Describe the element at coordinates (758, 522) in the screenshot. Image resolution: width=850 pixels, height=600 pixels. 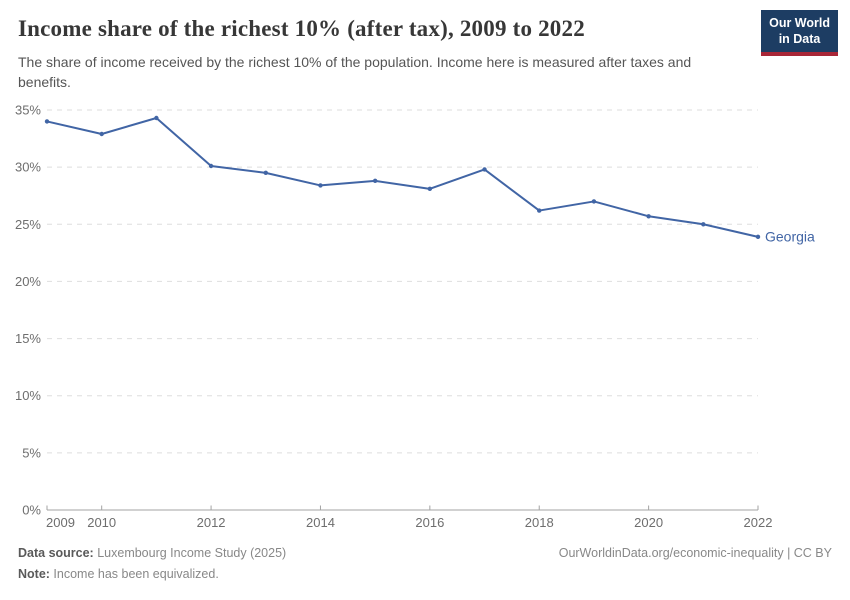
I see `x-tick-label: 2022` at that location.